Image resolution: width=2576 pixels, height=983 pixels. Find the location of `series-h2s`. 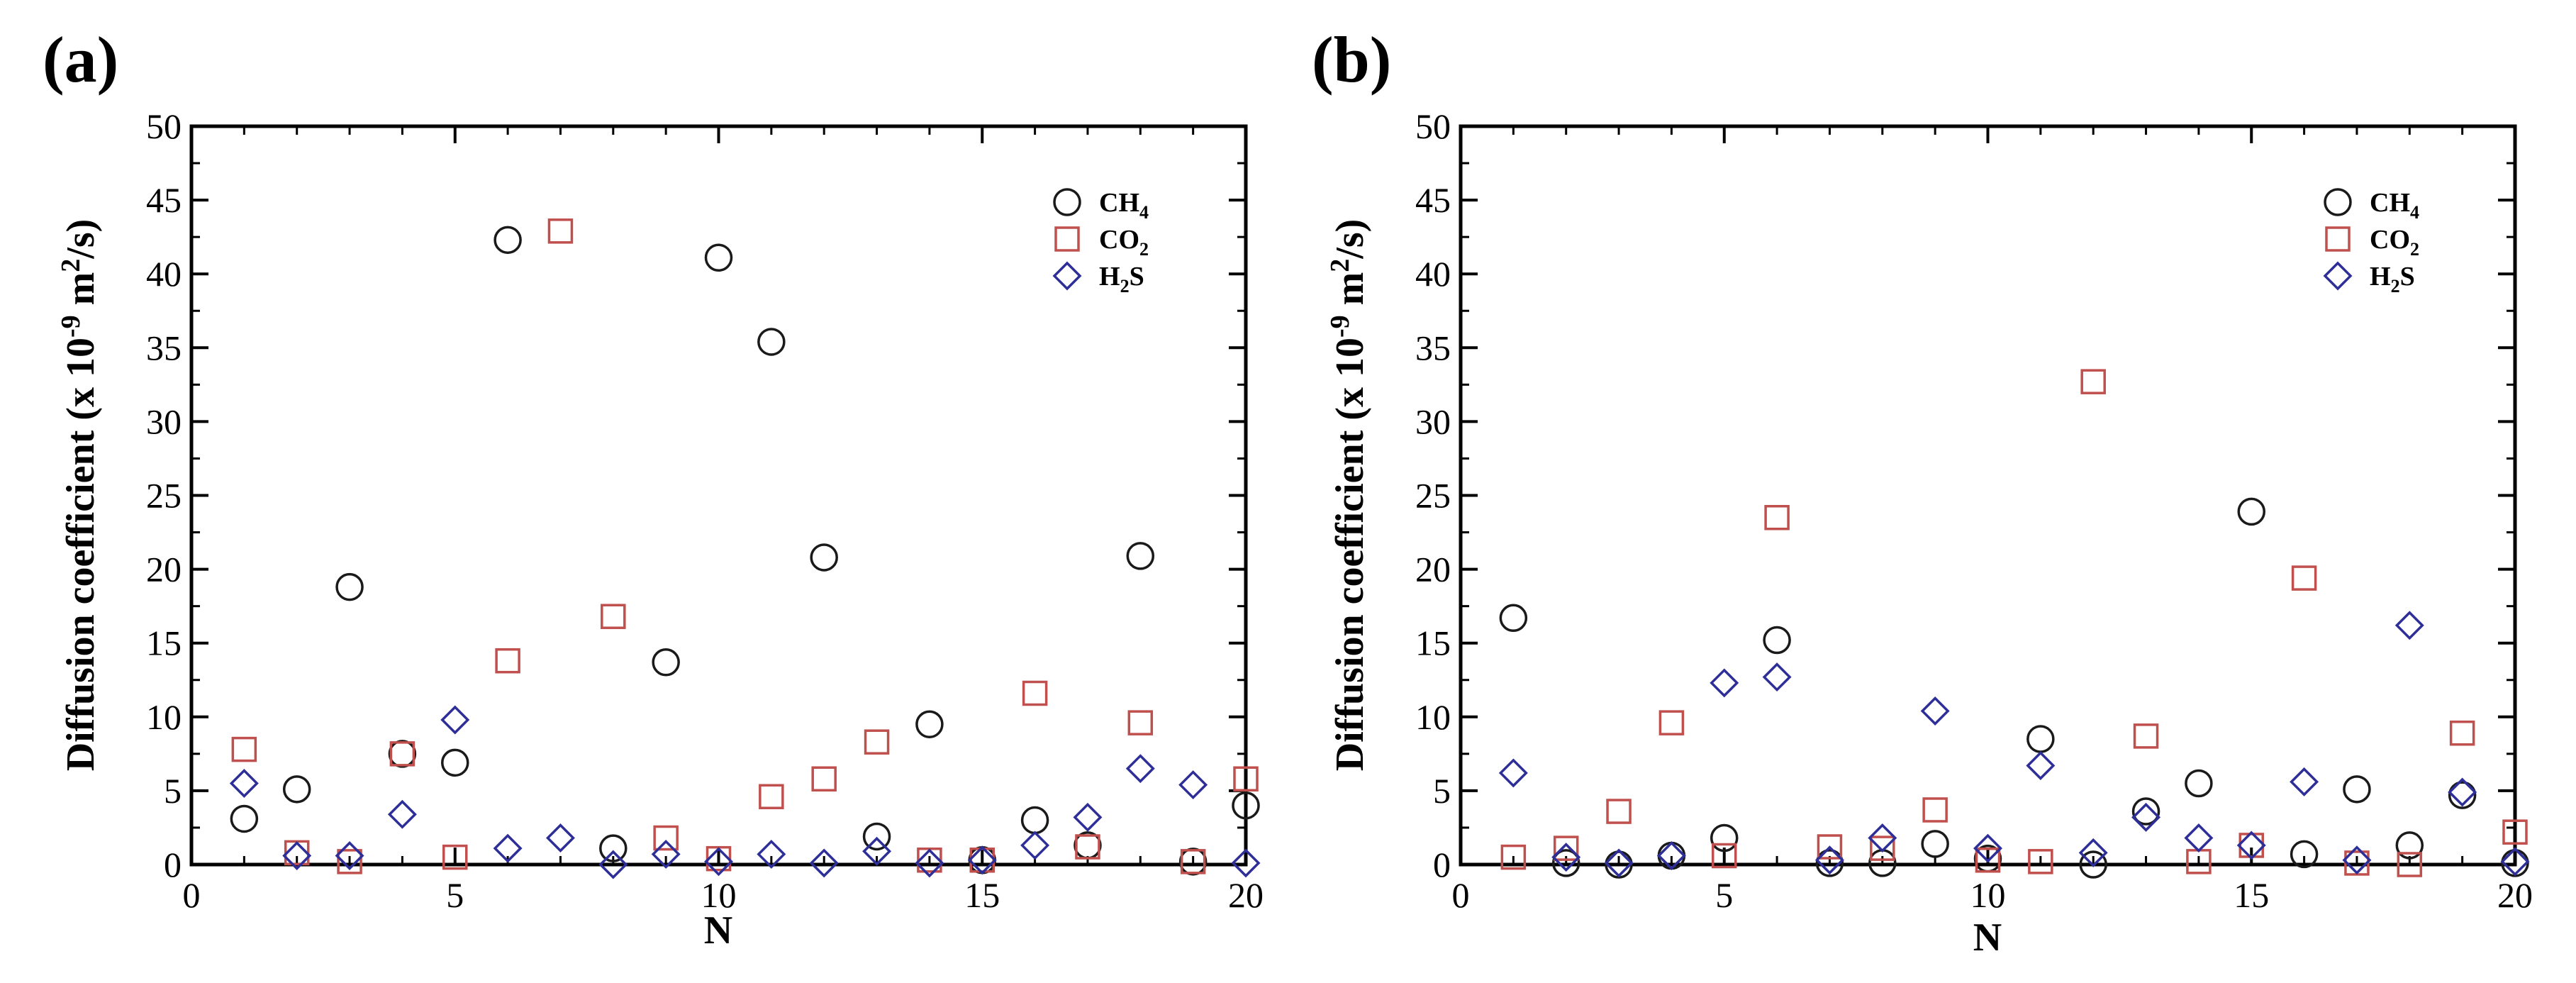

series-h2s is located at coordinates (2014, 744).